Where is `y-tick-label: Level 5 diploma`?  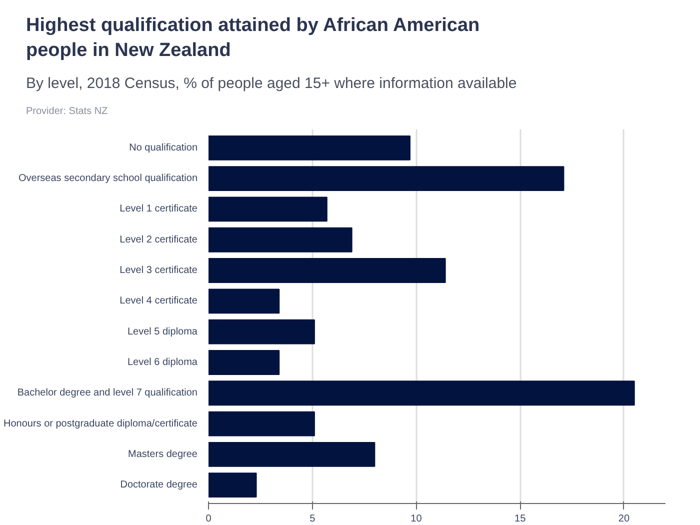 y-tick-label: Level 5 diploma is located at coordinates (162, 332).